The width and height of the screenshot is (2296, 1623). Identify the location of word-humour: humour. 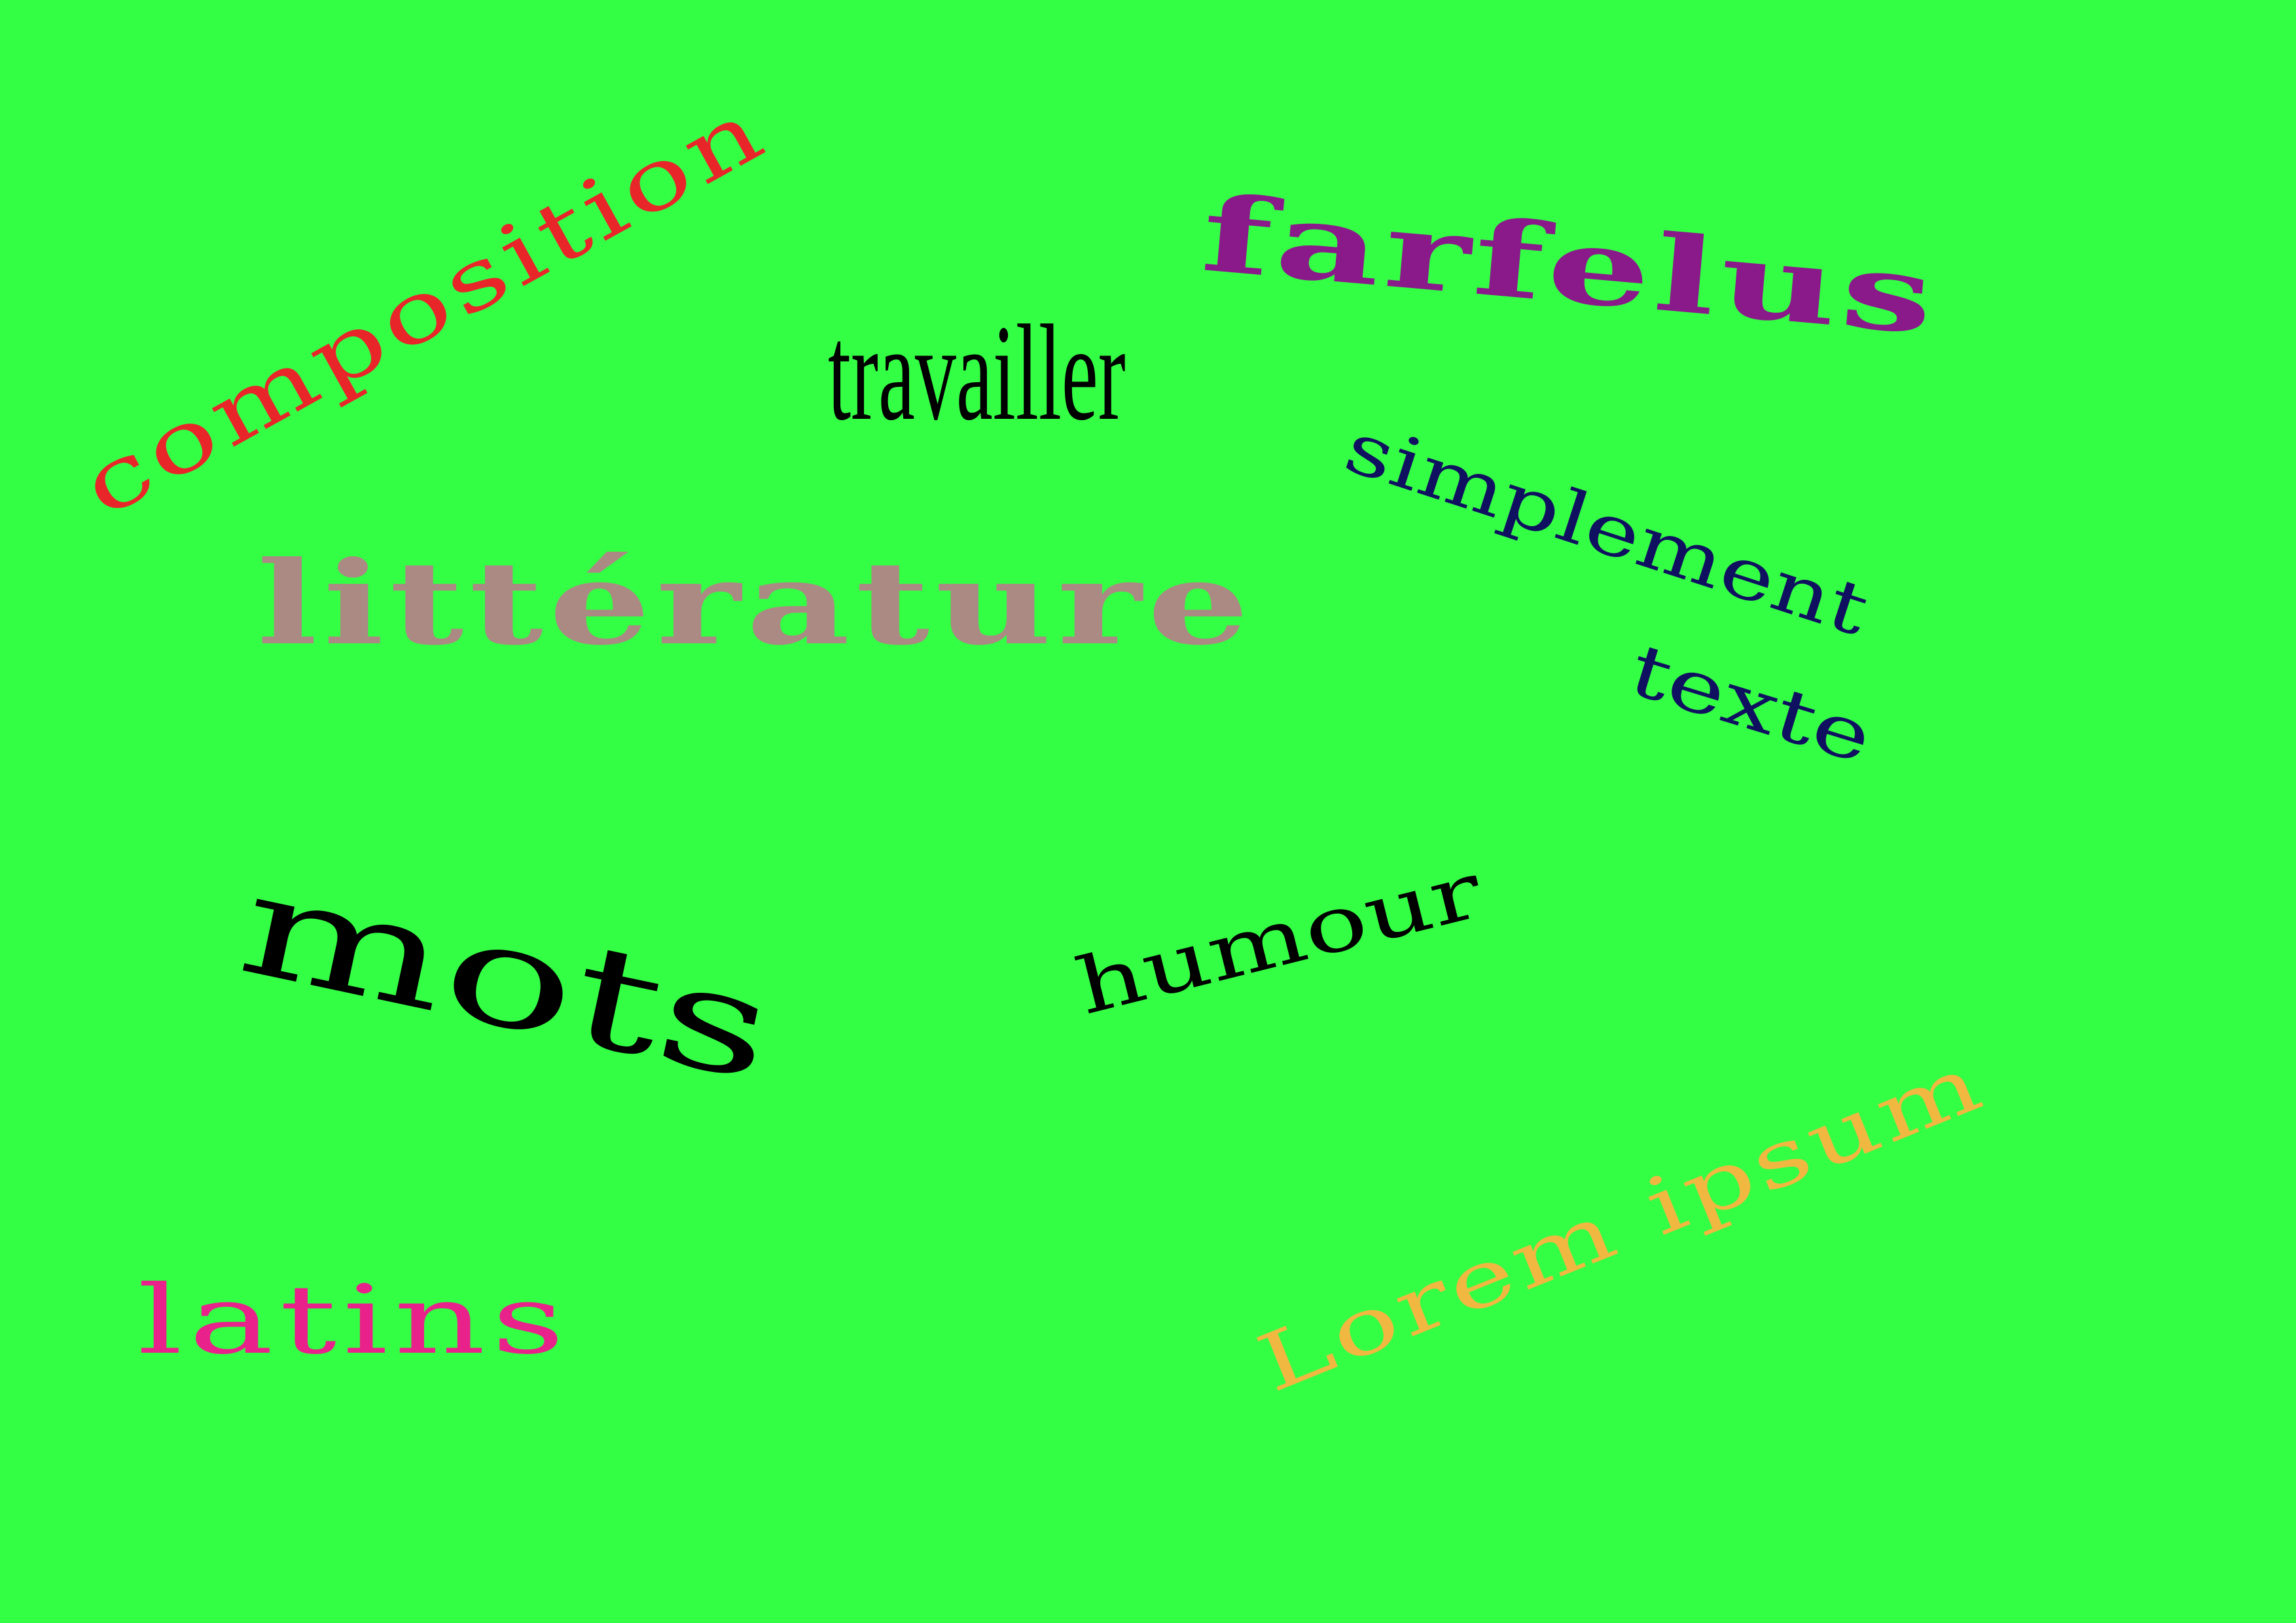
(1278, 938).